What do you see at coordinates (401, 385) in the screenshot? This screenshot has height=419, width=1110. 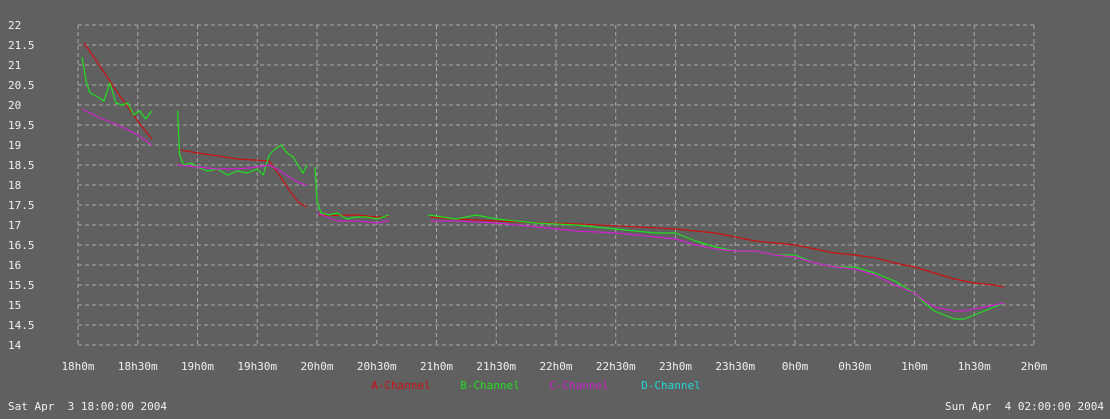 I see `legend-entry-a-channel: A-Channel` at bounding box center [401, 385].